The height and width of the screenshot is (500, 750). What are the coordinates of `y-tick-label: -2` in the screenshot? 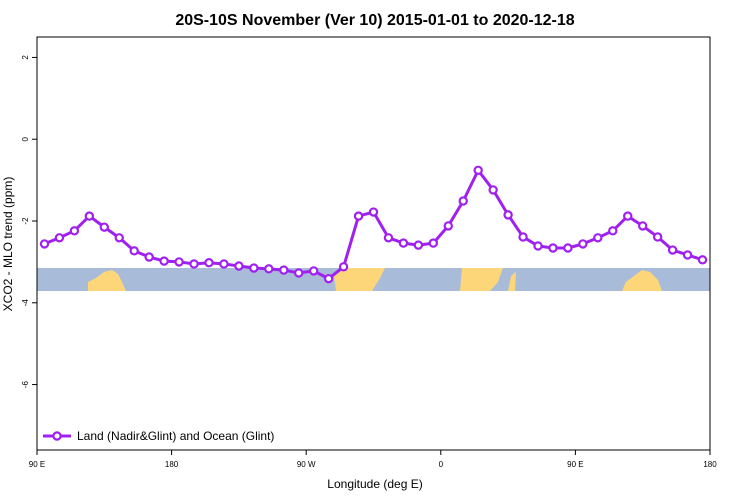 It's located at (25, 221).